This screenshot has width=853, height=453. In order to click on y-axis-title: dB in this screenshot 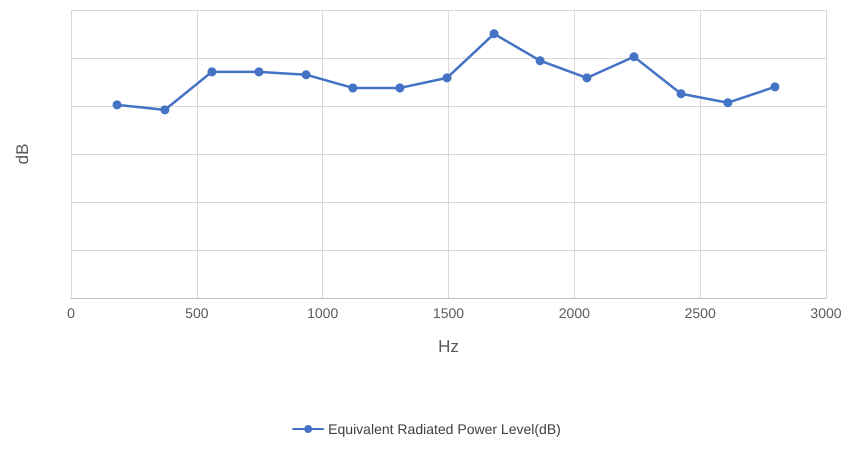, I will do `click(22, 154)`.